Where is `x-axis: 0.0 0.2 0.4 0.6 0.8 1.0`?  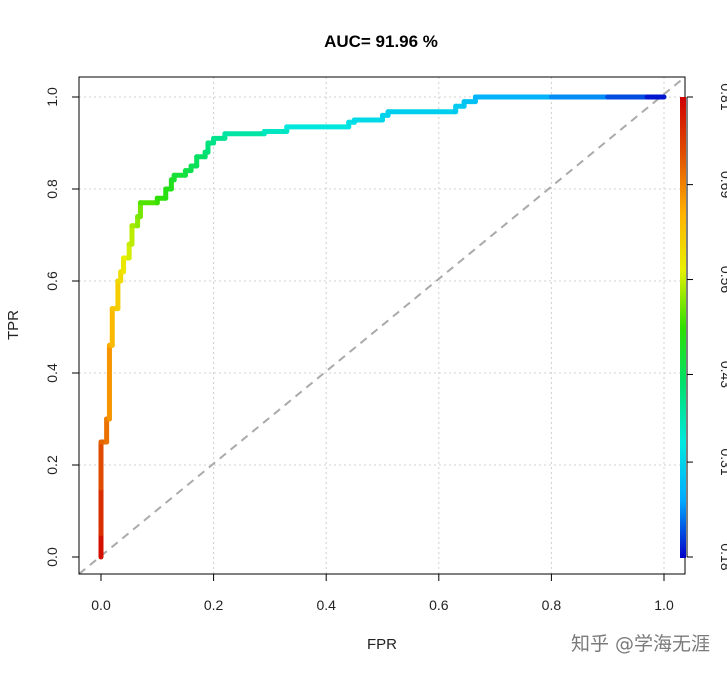 x-axis: 0.0 0.2 0.4 0.6 0.8 1.0 is located at coordinates (382, 593).